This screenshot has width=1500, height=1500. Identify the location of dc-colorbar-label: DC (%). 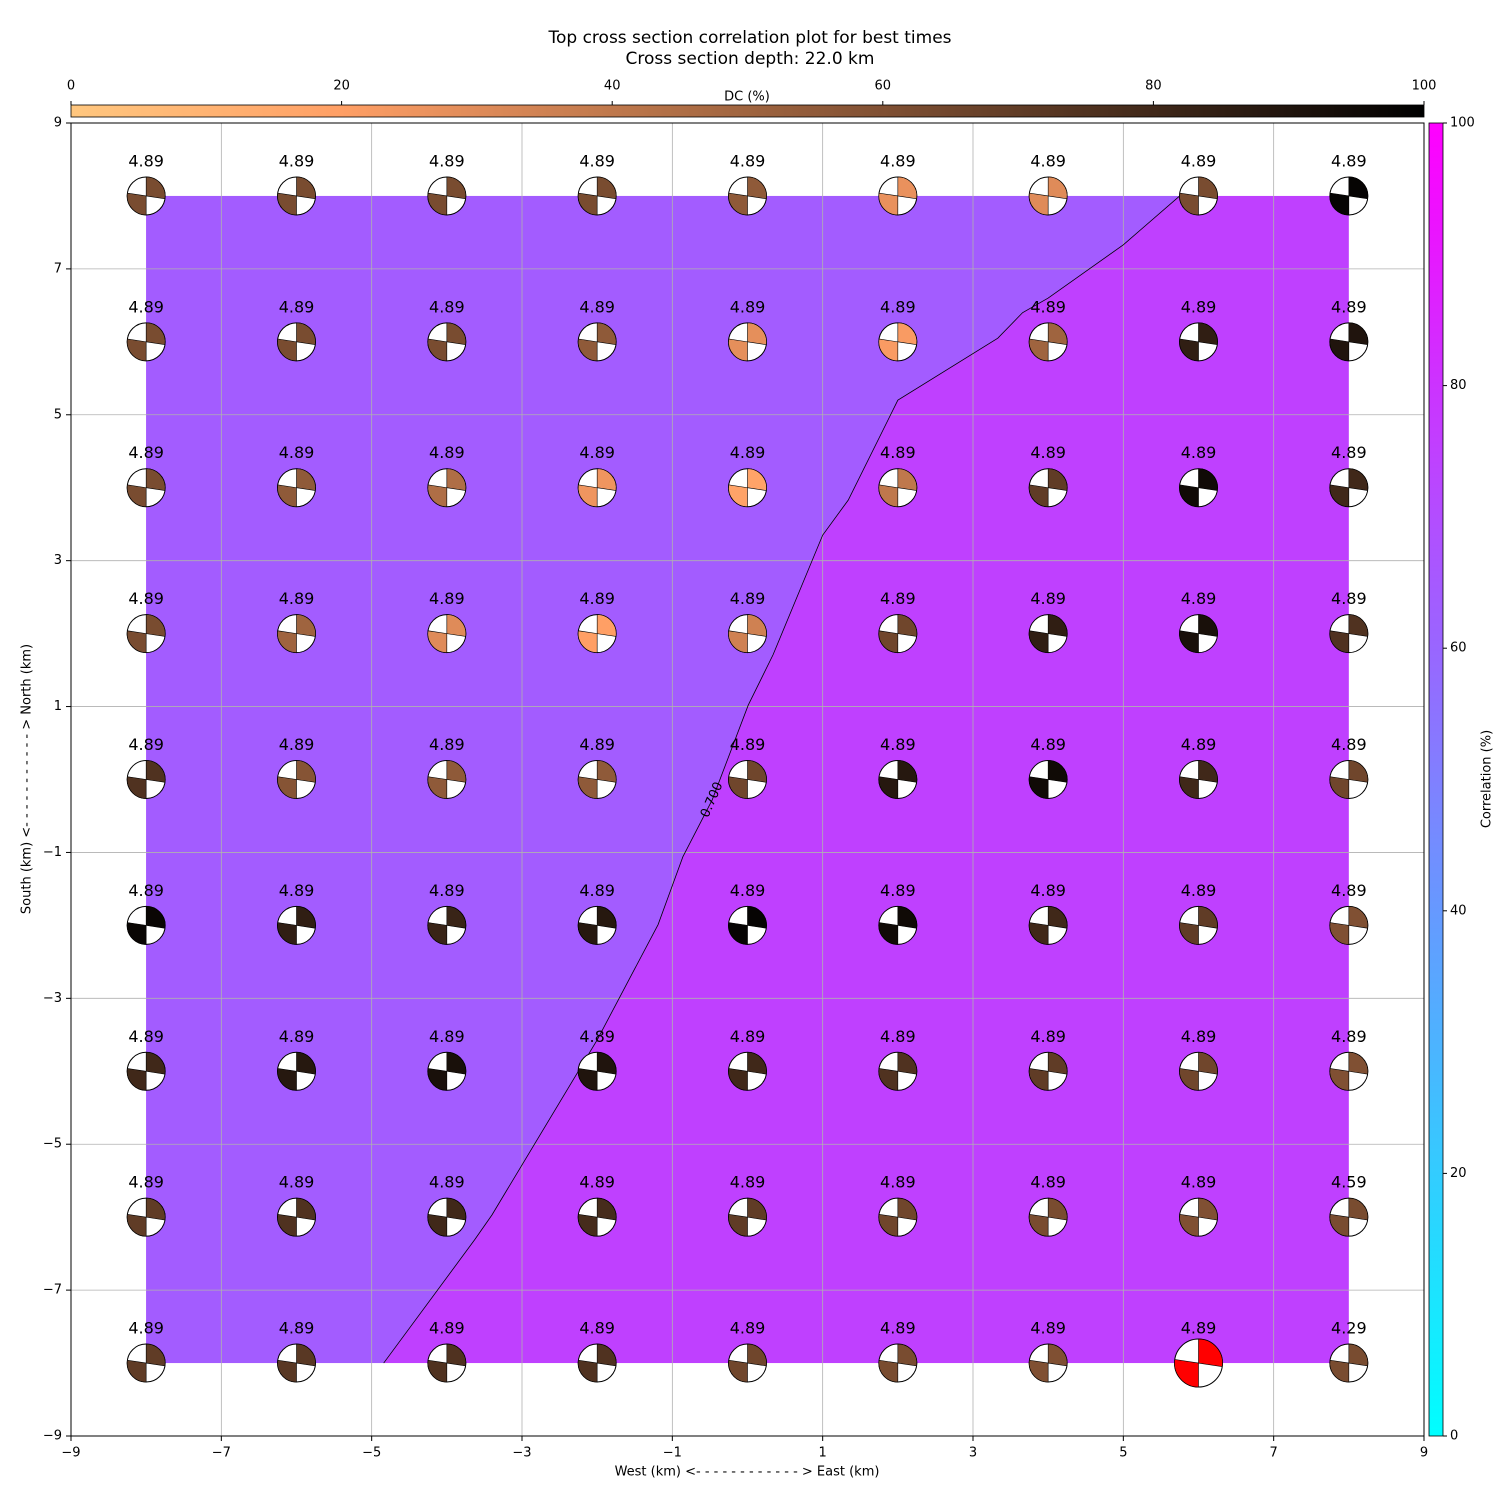
(747, 97).